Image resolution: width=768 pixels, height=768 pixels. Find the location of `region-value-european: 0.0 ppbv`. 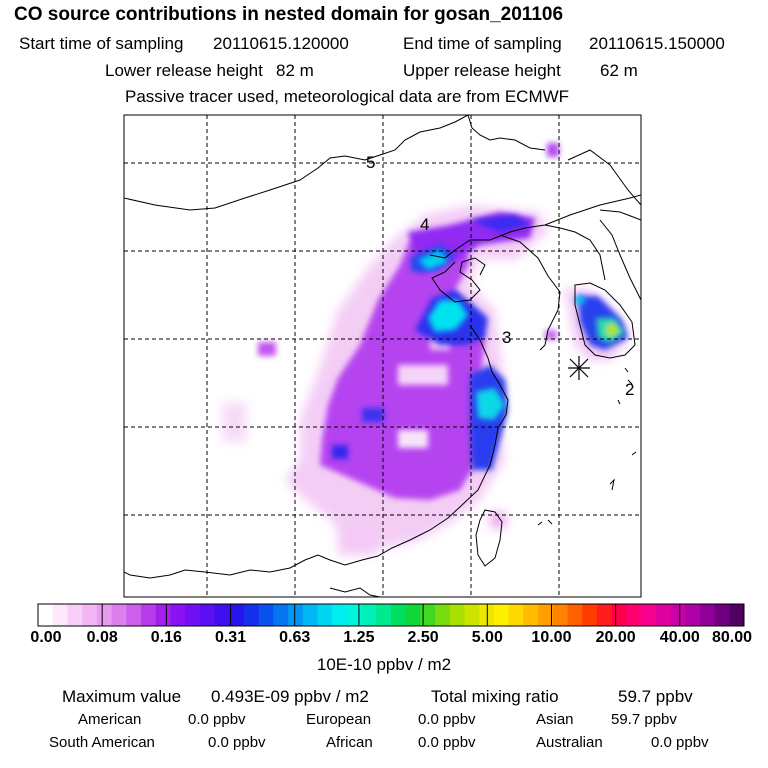

region-value-european: 0.0 ppbv is located at coordinates (447, 719).